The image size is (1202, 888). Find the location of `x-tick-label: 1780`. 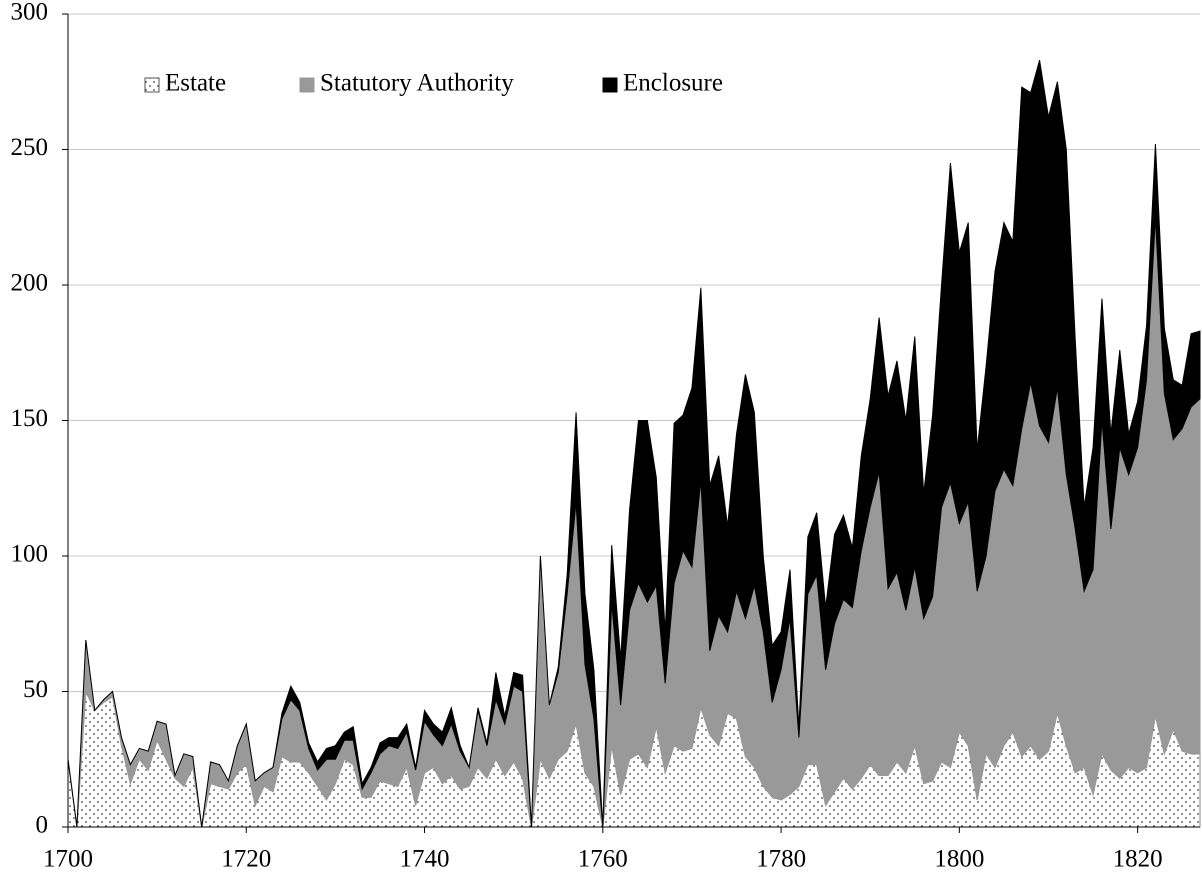

x-tick-label: 1780 is located at coordinates (781, 859).